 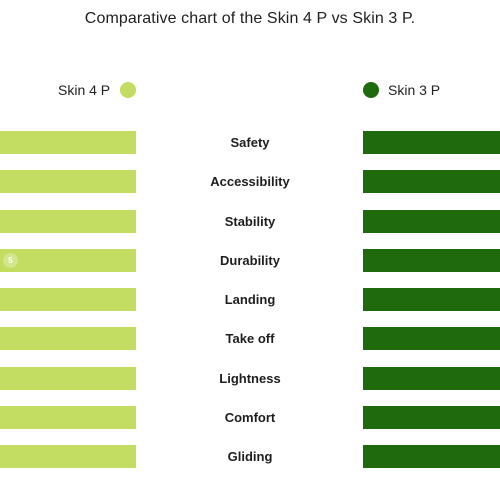 I want to click on bar-skin-4-p-comfort, so click(x=68, y=417).